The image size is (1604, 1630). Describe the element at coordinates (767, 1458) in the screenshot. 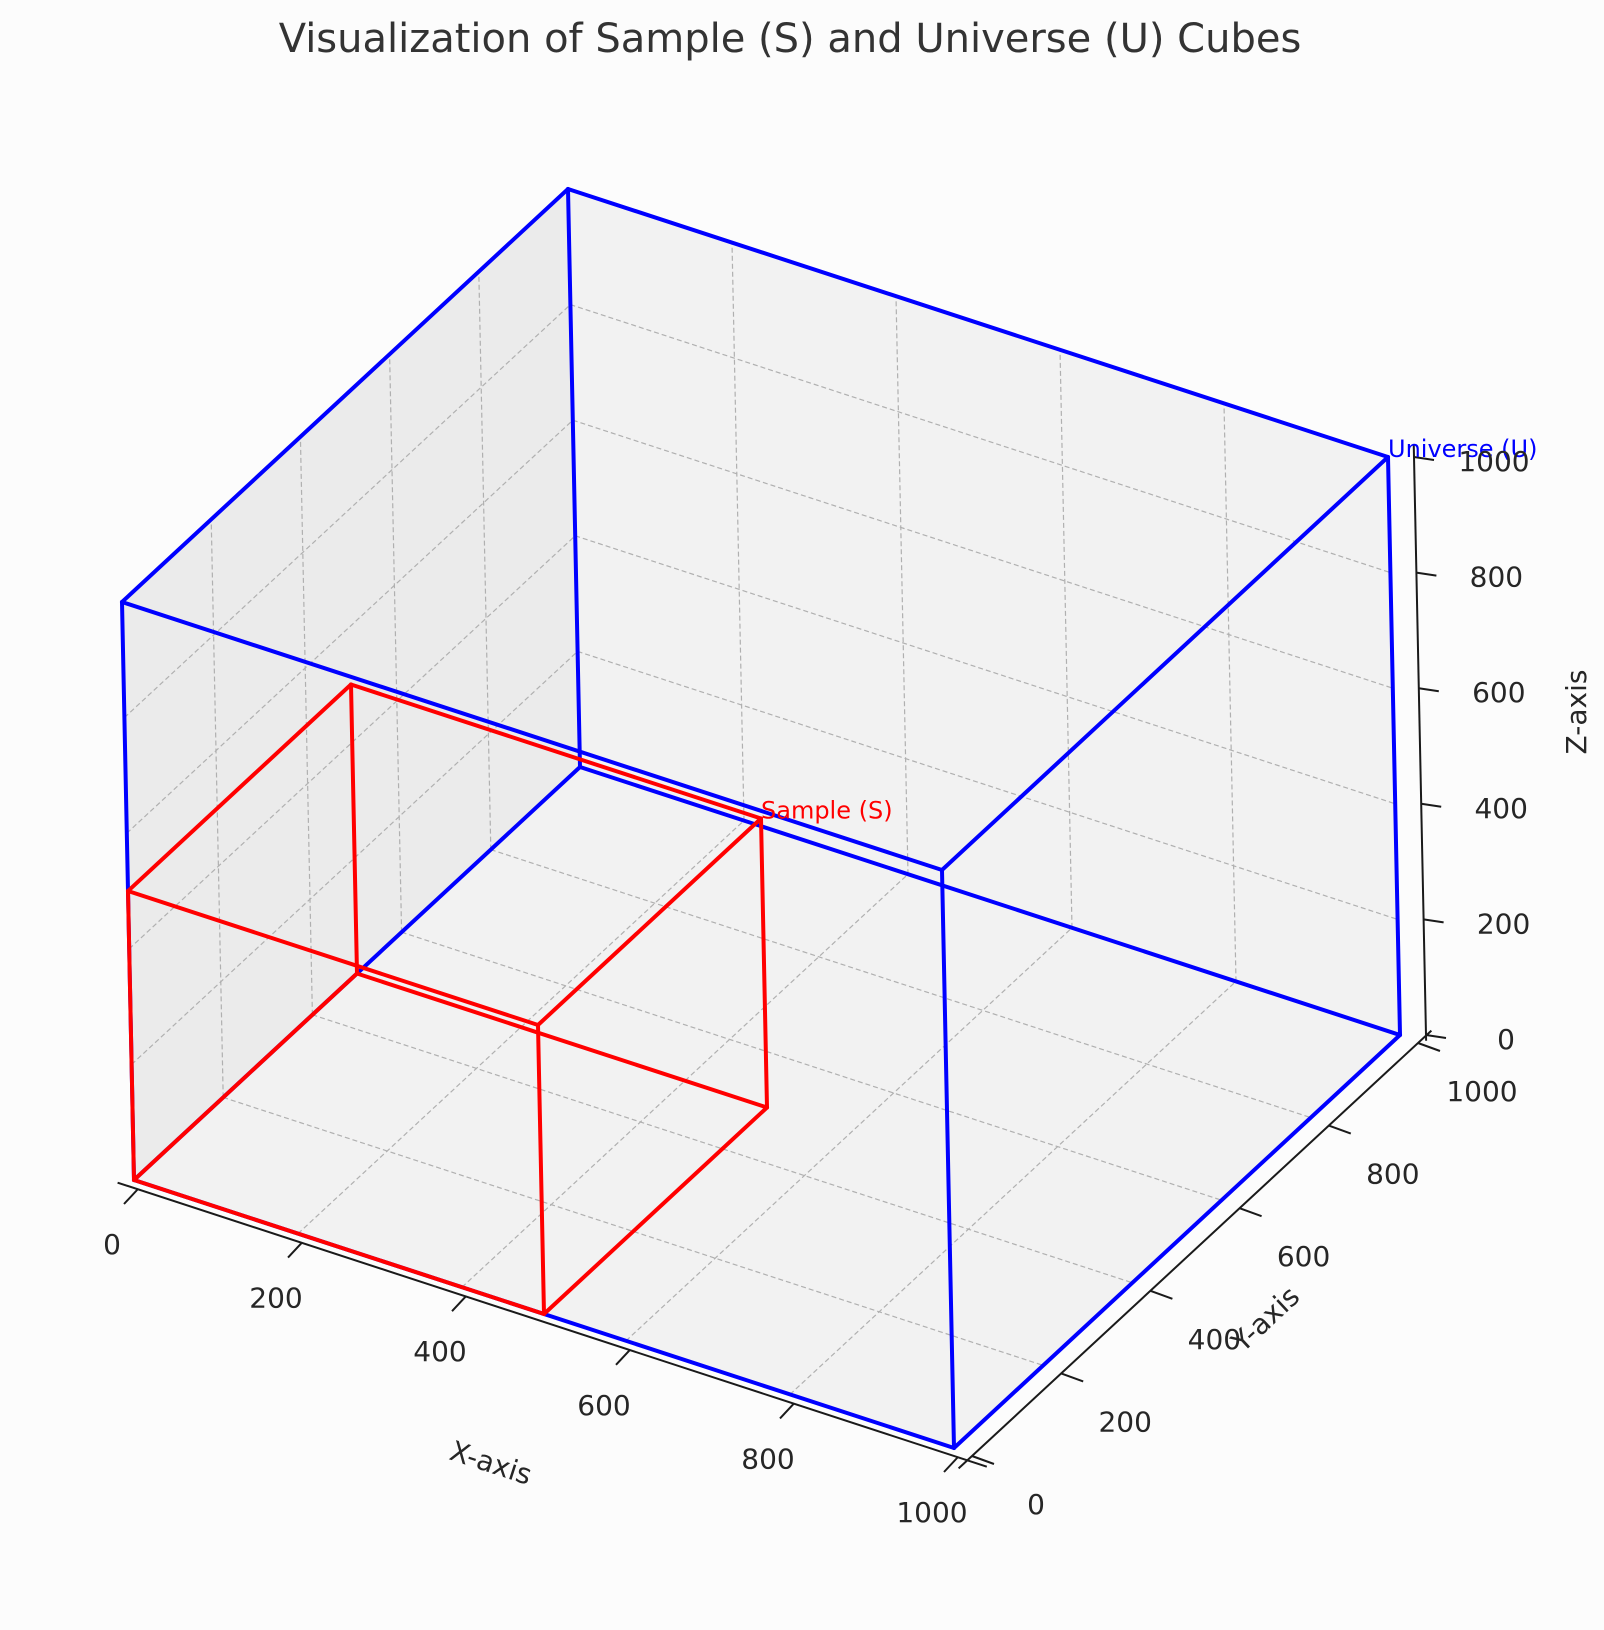

I see `x-tick-label: 800` at that location.